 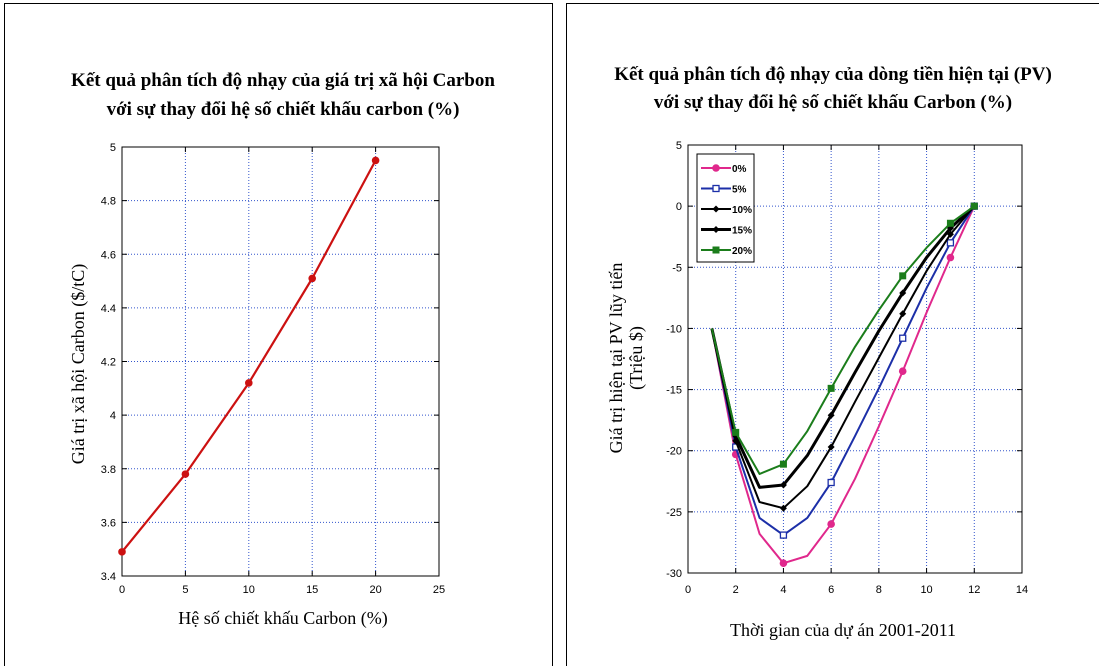 I want to click on x-tick-label: 12, so click(x=974, y=590).